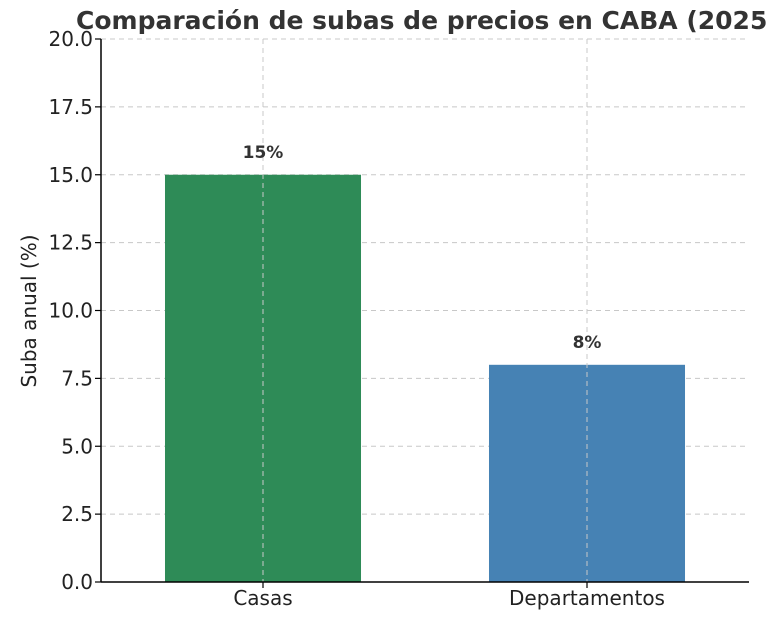 The image size is (768, 618). What do you see at coordinates (29, 310) in the screenshot?
I see `y-axis-label: Suba anual (%)` at bounding box center [29, 310].